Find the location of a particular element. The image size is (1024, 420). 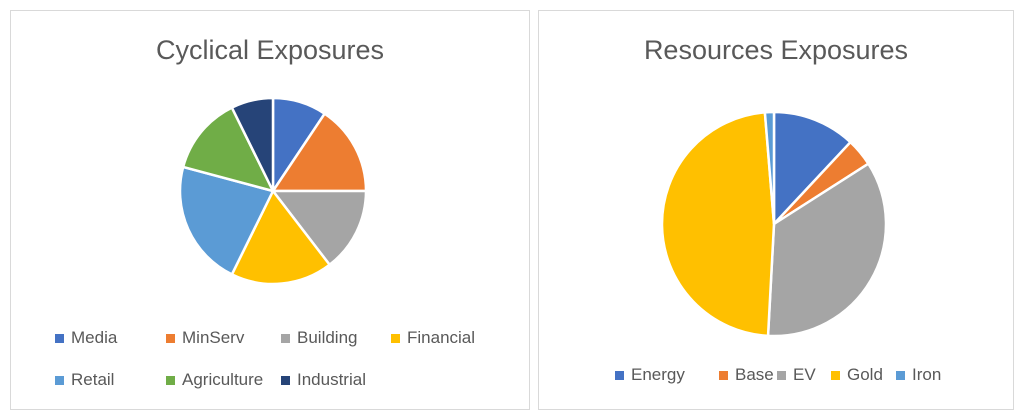

pie-slice-building is located at coordinates (319, 228).